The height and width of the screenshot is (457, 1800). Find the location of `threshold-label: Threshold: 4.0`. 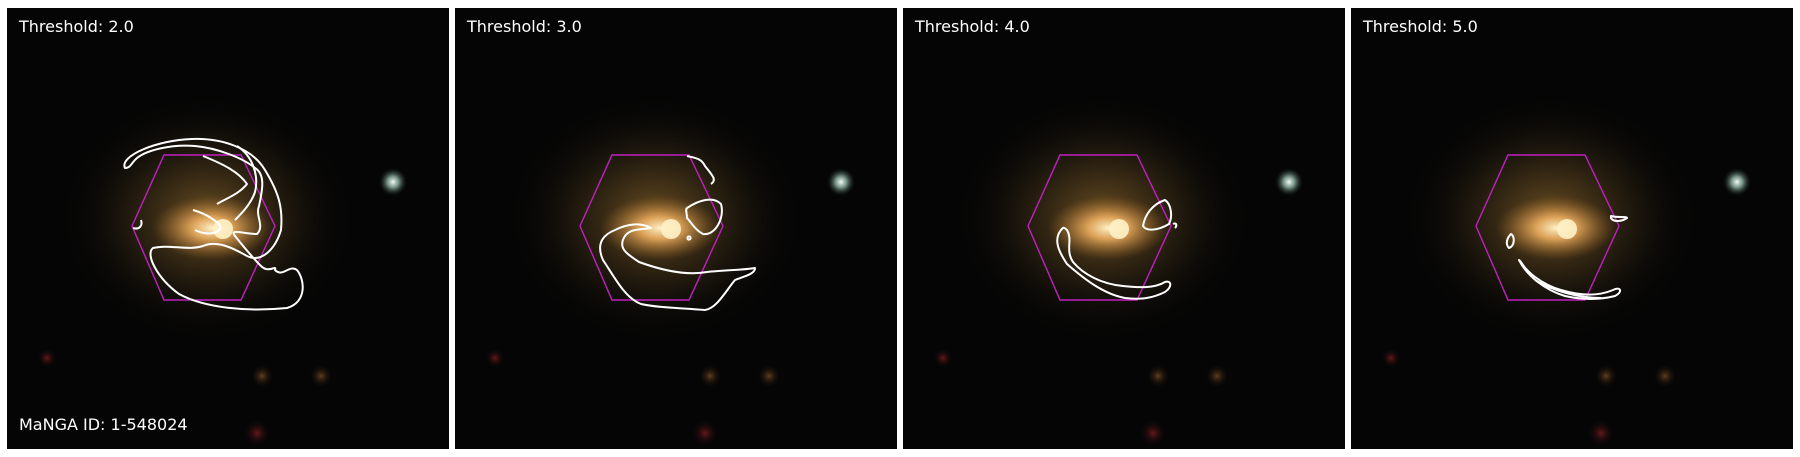

threshold-label: Threshold: 4.0 is located at coordinates (972, 26).